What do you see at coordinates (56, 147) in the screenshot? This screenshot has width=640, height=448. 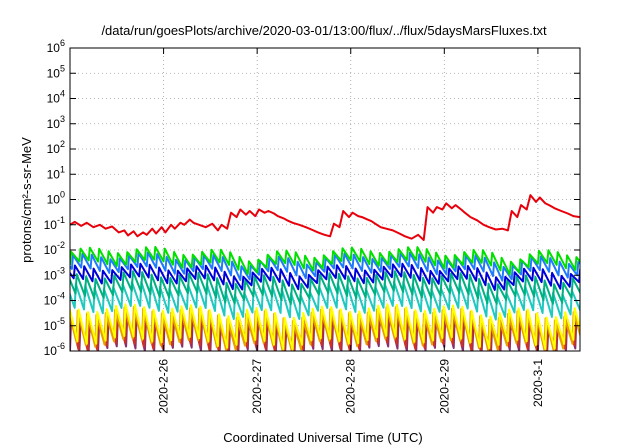 I see `y-tick-label: 10²` at bounding box center [56, 147].